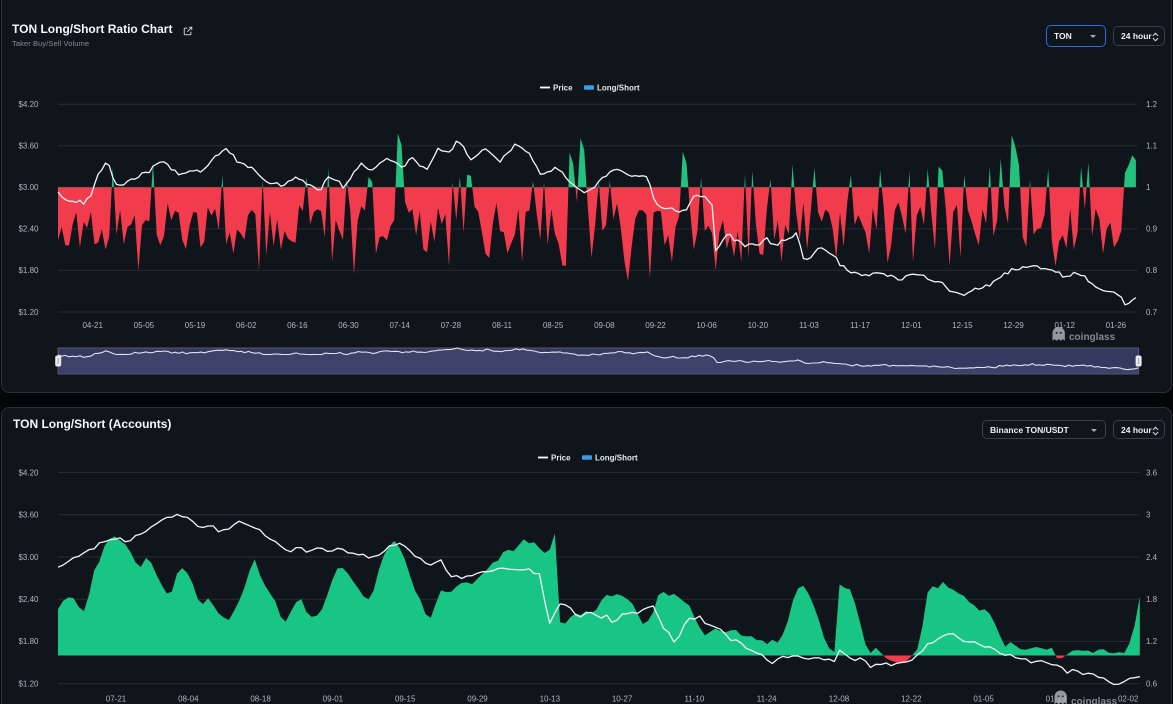  Describe the element at coordinates (622, 699) in the screenshot. I see `svg-text: 10-27` at that location.